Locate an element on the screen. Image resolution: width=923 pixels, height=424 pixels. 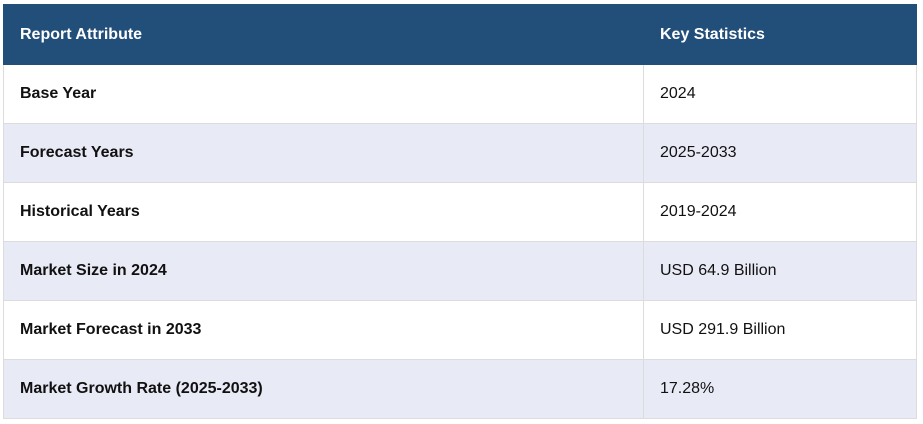
table-row: Historical Years 2019-2024 is located at coordinates (460, 212).